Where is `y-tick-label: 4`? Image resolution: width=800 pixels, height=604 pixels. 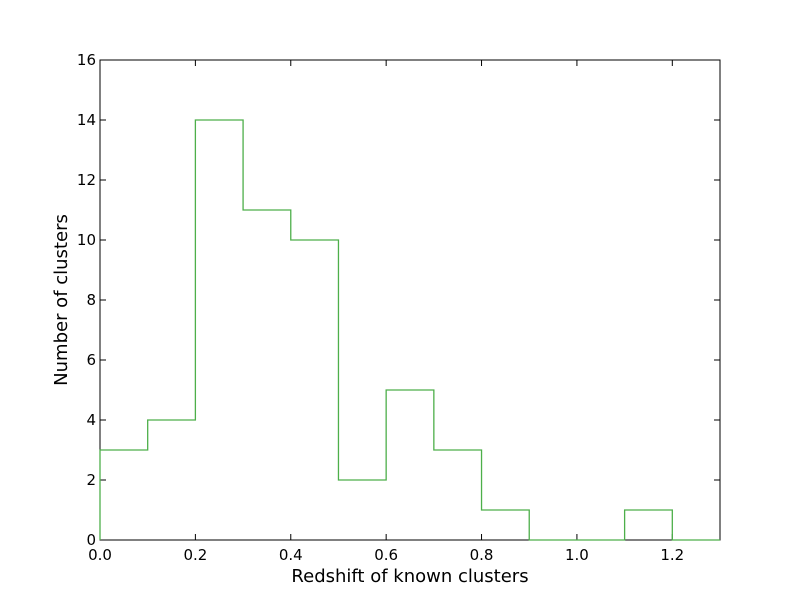
y-tick-label: 4 is located at coordinates (91, 420).